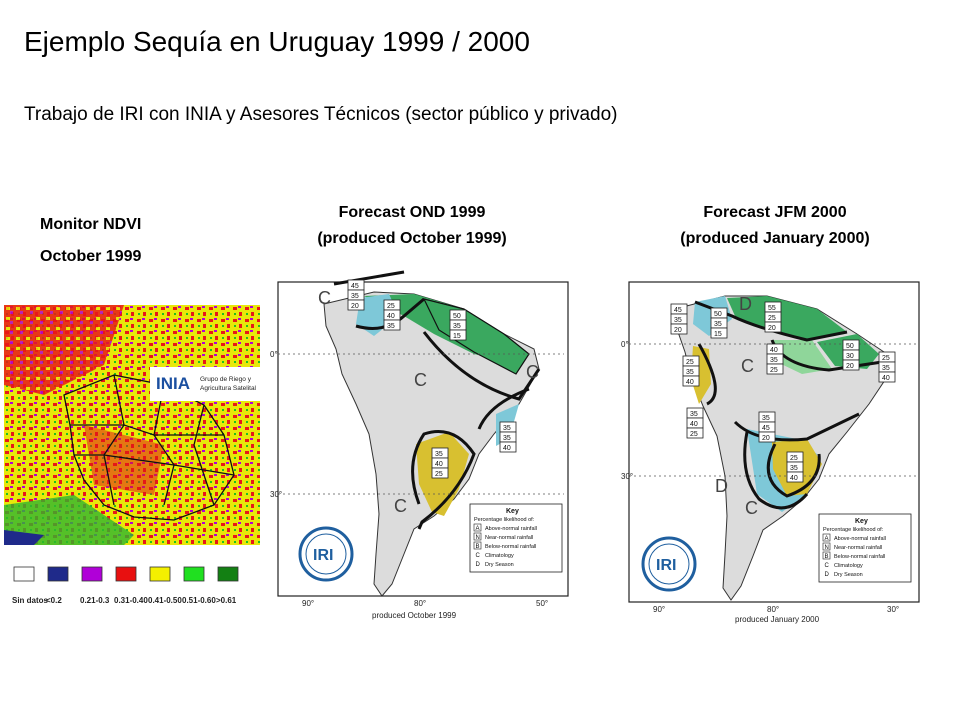  Describe the element at coordinates (276, 494) in the screenshot. I see `latitude-label: 30°` at that location.